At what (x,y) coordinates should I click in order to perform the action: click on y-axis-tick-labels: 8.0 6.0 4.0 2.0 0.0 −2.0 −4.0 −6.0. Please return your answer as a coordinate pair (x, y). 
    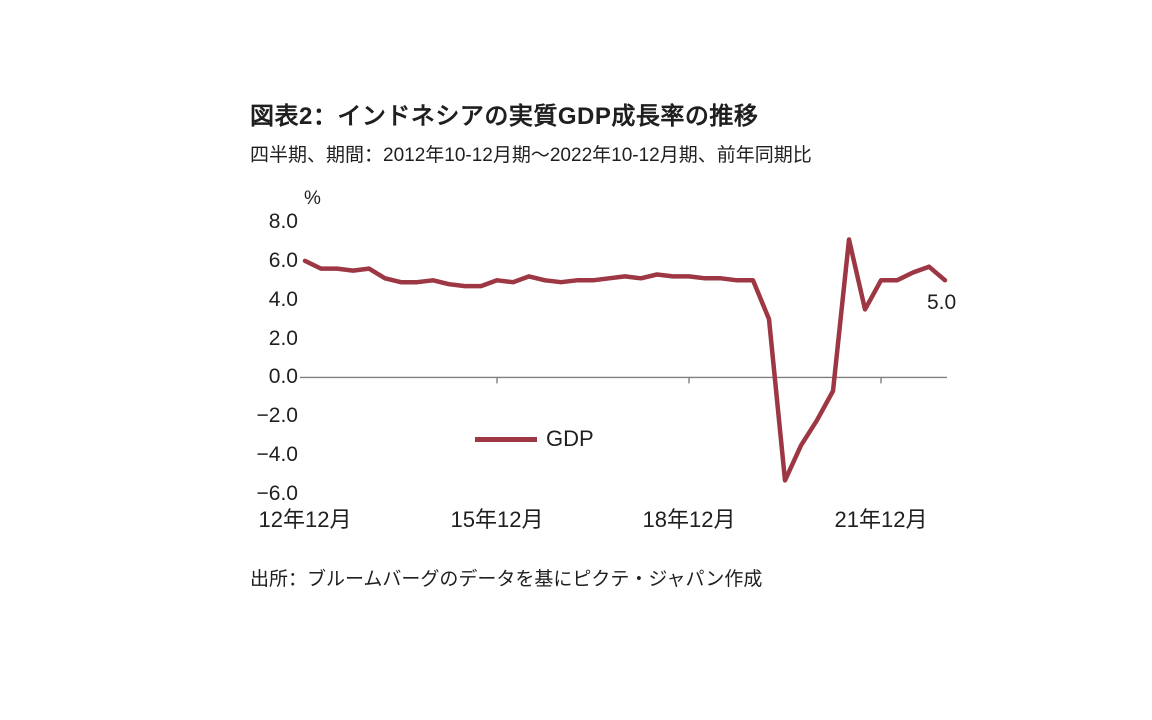
    Looking at the image, I should click on (263, 357).